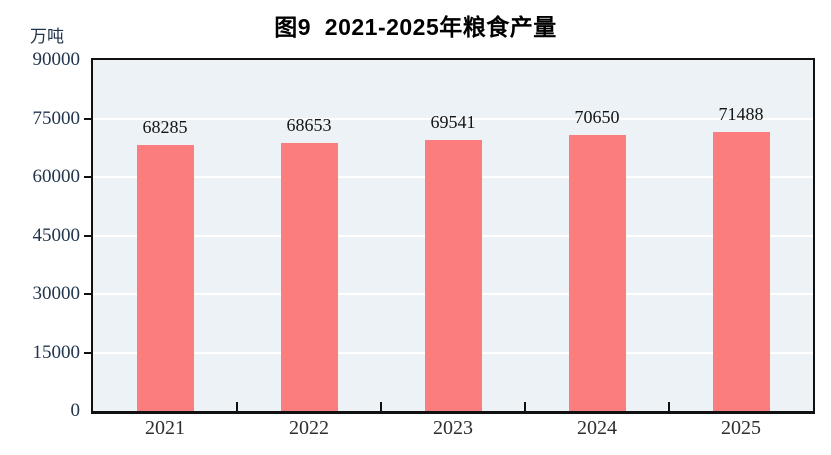 The height and width of the screenshot is (455, 831). I want to click on bar-2022, so click(309, 277).